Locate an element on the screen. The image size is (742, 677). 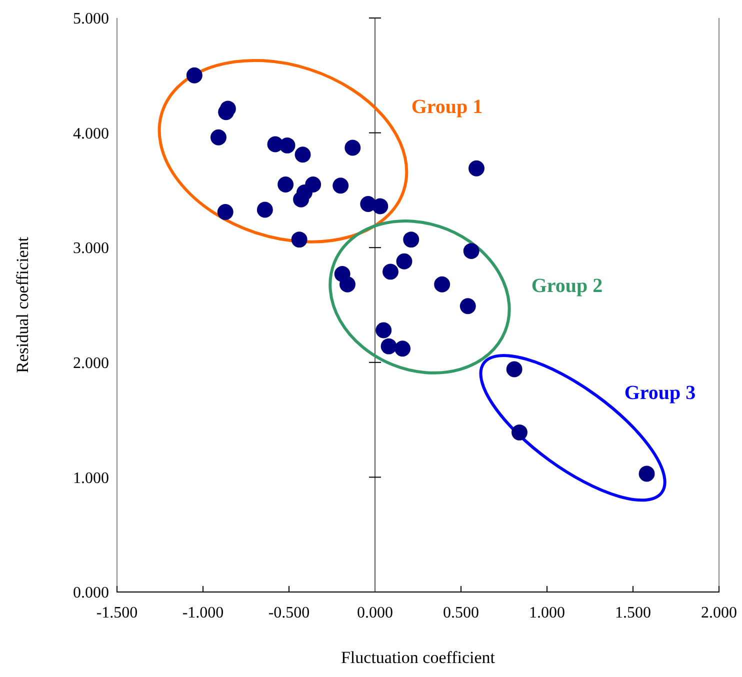
y-tick-label: 2.000 is located at coordinates (91, 363).